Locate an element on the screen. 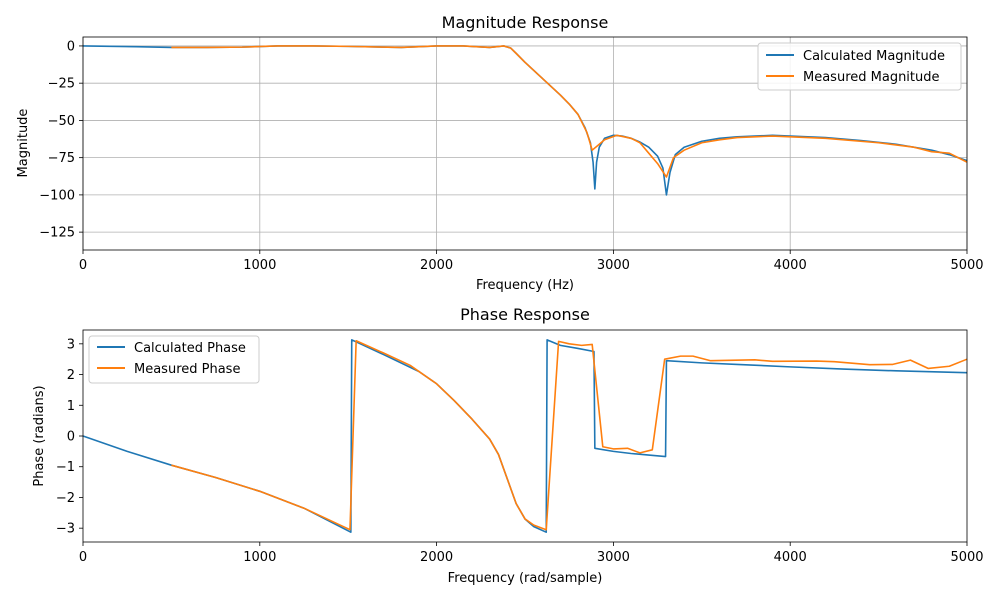 The width and height of the screenshot is (1000, 600). phase-xtick-label: 2000 is located at coordinates (436, 557).